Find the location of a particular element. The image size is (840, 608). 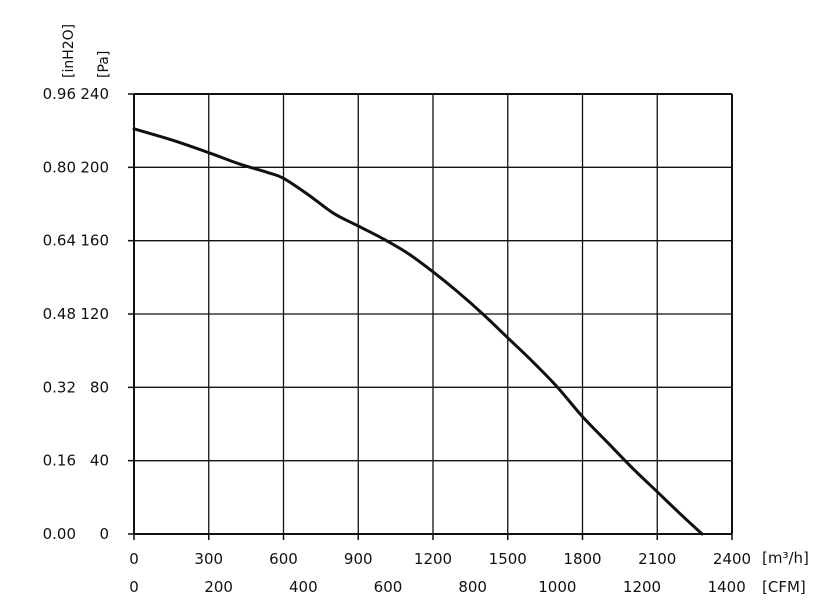

x-secondary-unit-label: [CFM] is located at coordinates (784, 587).